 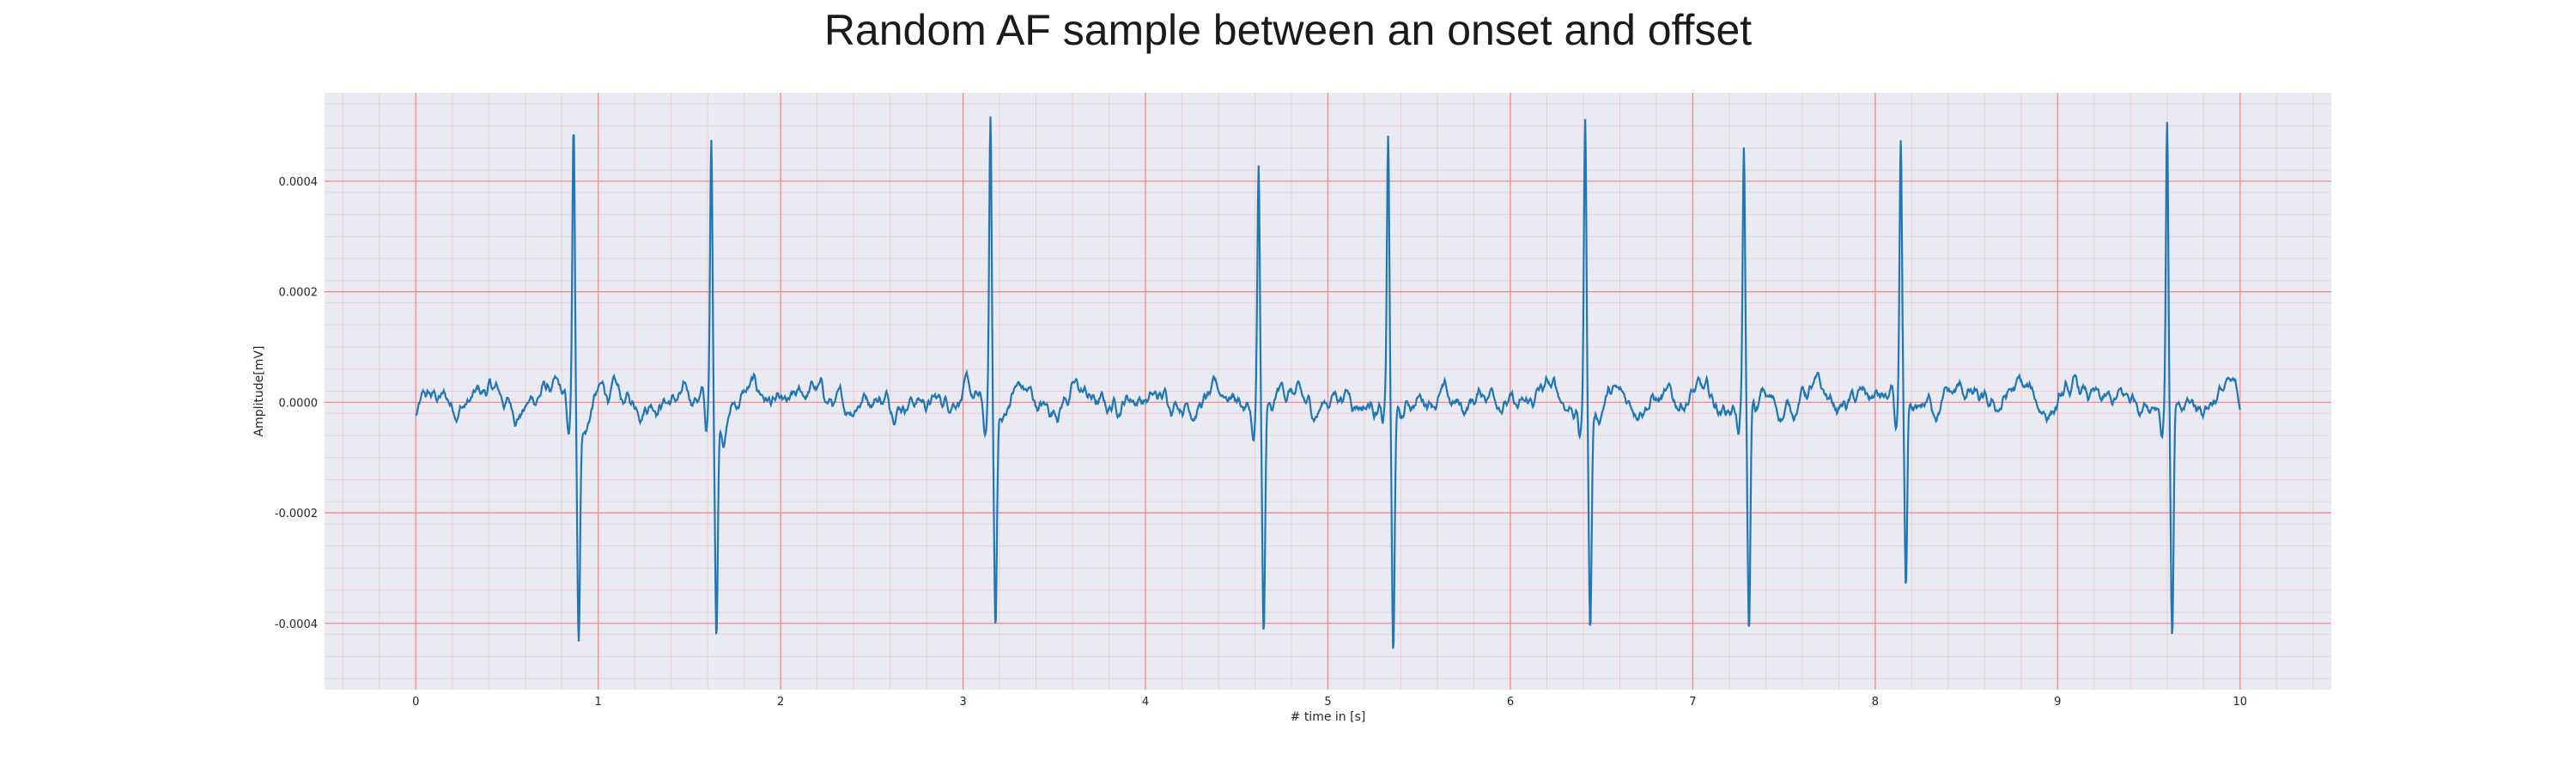 What do you see at coordinates (2057, 702) in the screenshot?
I see `x-tick-label: 9` at bounding box center [2057, 702].